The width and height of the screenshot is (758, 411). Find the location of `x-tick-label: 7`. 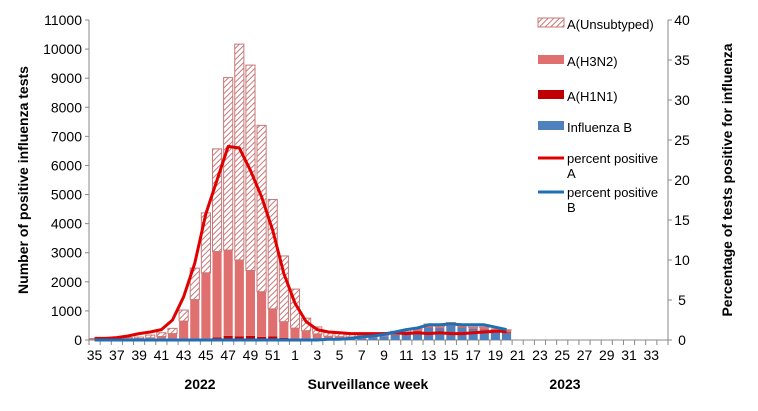

x-tick-label: 7 is located at coordinates (362, 355).